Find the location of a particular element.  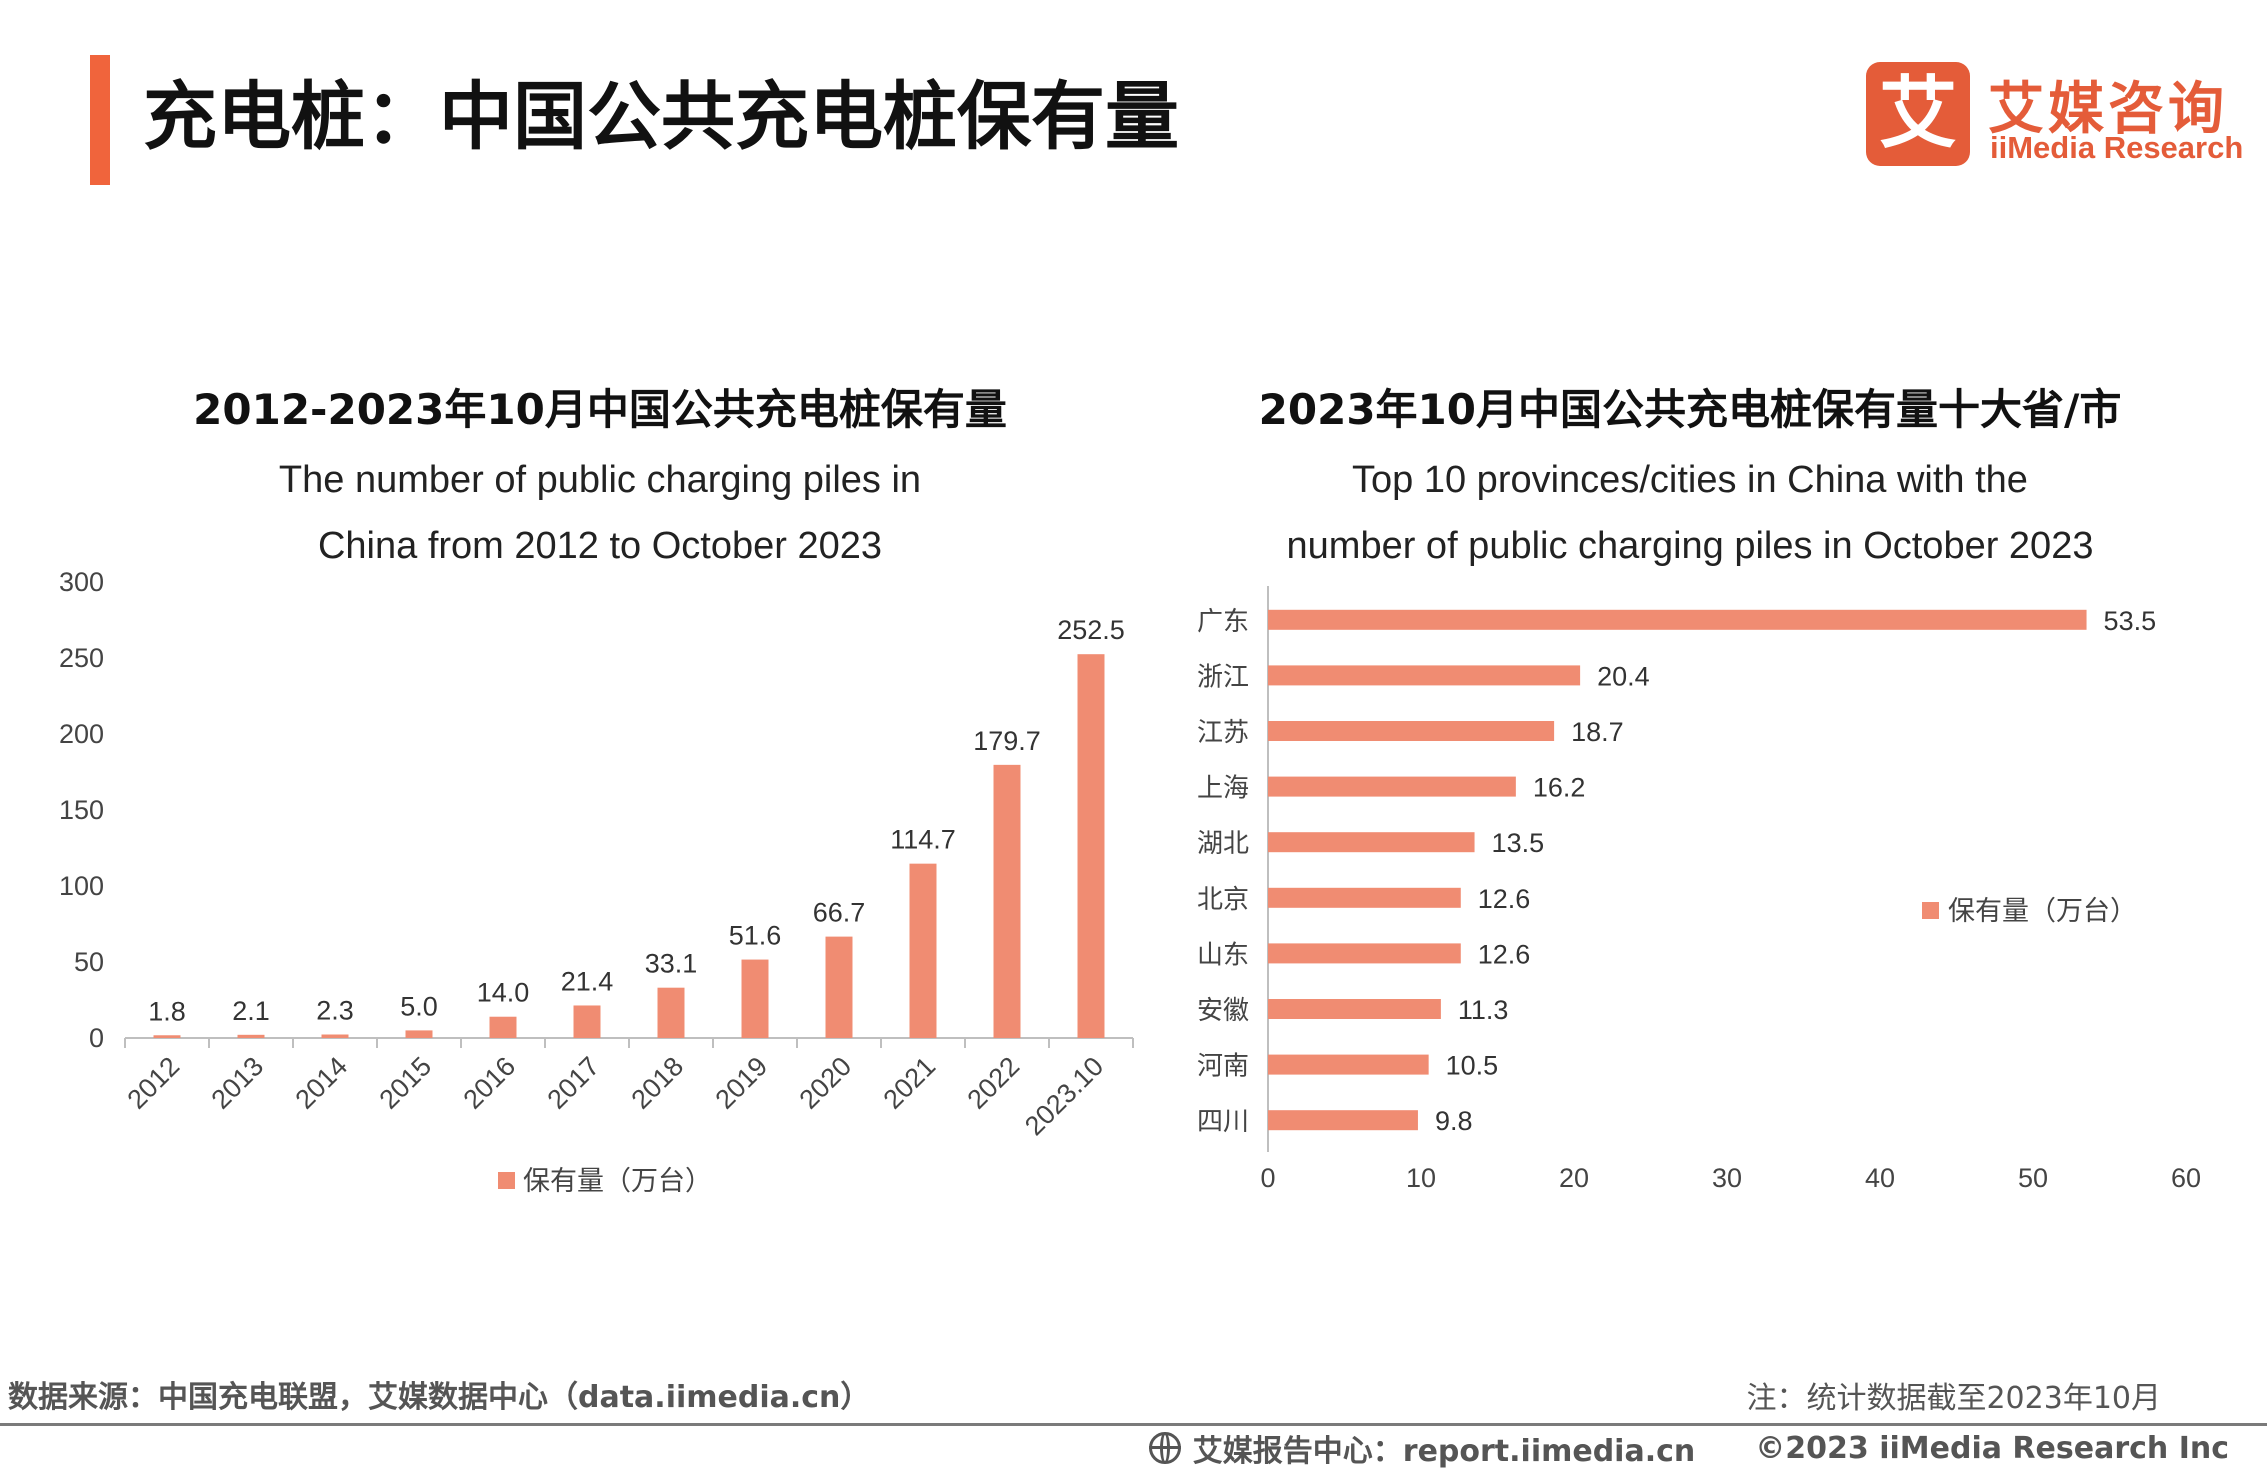

left-data-label: 33.1 is located at coordinates (671, 964).